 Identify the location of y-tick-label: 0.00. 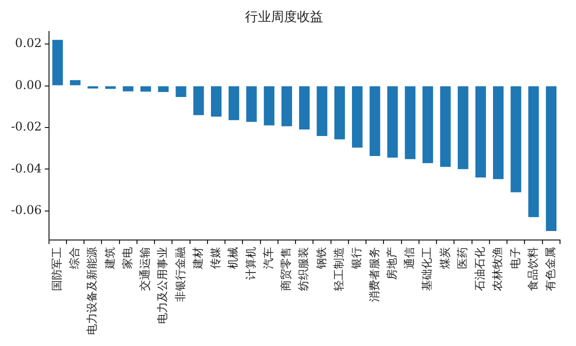
(28, 85).